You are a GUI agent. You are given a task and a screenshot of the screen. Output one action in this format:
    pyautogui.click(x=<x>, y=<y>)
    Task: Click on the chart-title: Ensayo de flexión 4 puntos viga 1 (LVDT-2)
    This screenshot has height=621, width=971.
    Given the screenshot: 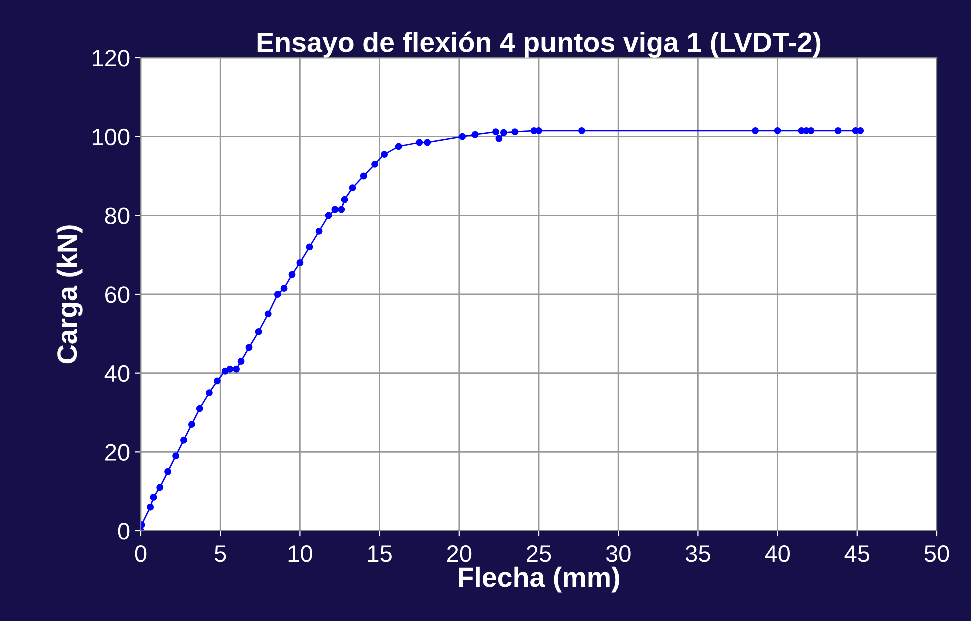 What is the action you would take?
    pyautogui.click(x=539, y=45)
    